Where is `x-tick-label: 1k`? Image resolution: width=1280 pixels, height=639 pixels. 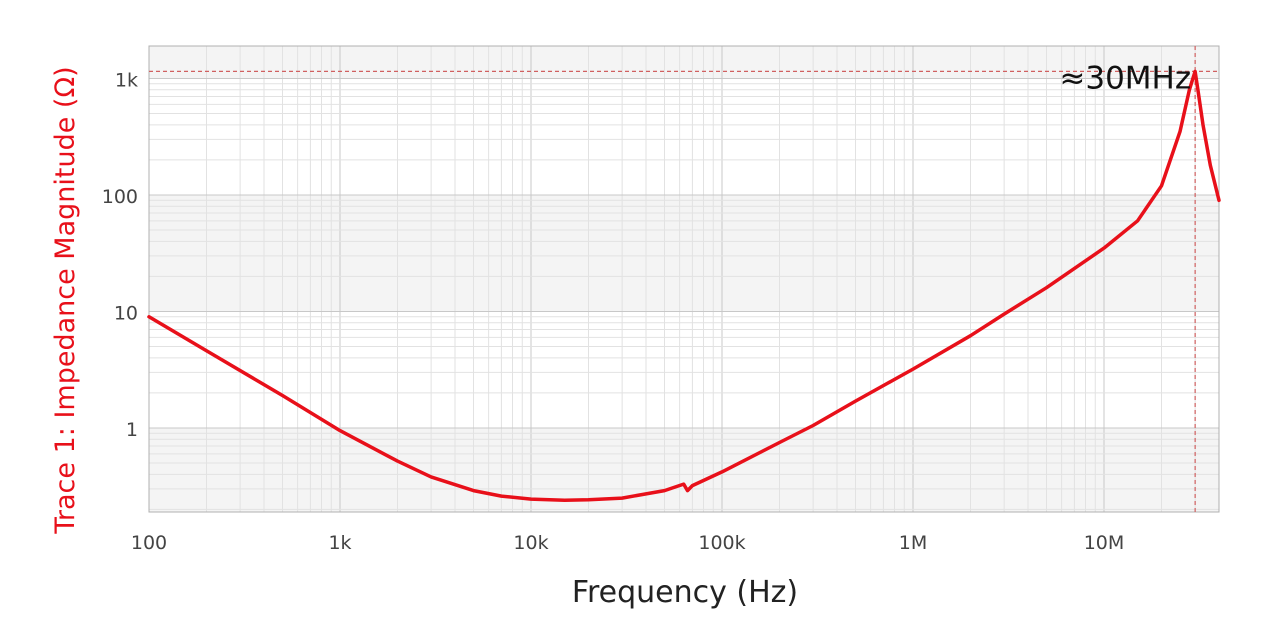
x-tick-label: 1k is located at coordinates (339, 543).